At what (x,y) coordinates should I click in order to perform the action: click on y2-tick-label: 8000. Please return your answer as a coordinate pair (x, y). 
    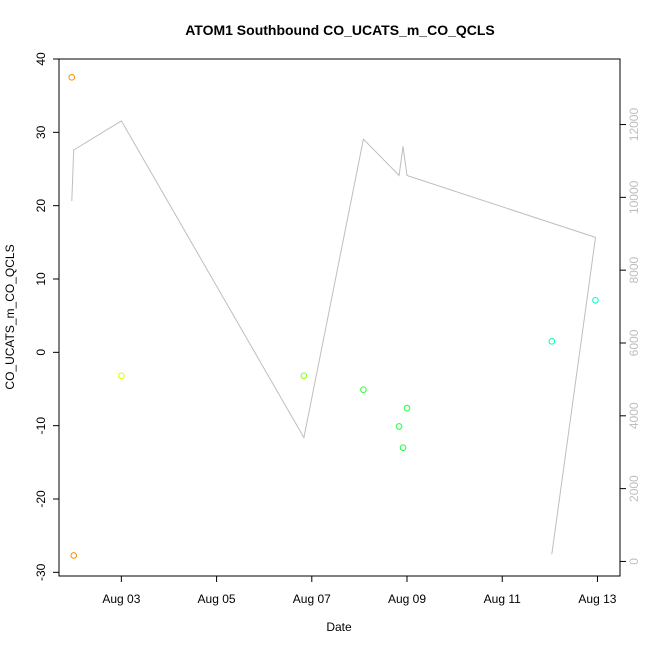
    Looking at the image, I should click on (634, 269).